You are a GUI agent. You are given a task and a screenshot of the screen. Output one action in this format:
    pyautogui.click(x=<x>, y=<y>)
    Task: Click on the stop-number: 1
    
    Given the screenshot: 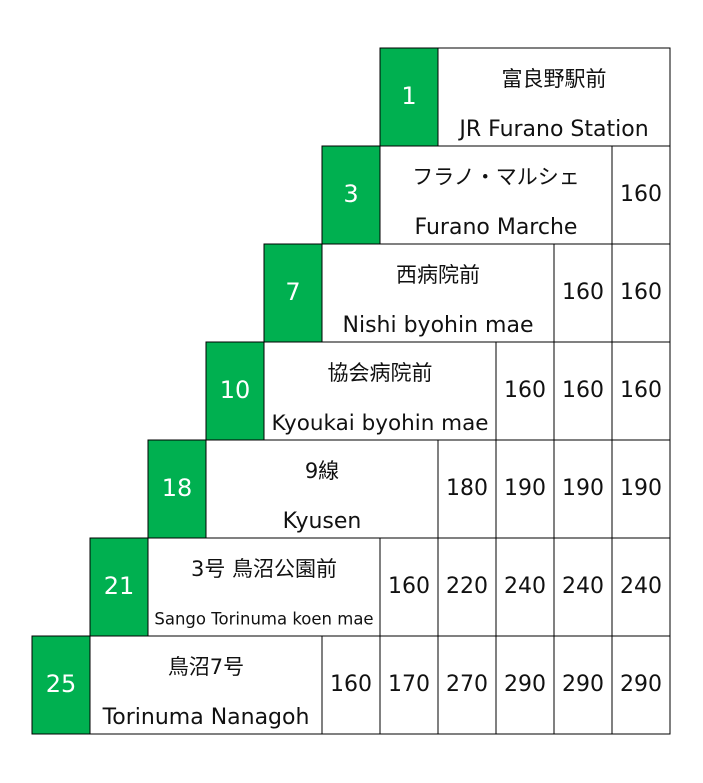 What is the action you would take?
    pyautogui.click(x=408, y=96)
    